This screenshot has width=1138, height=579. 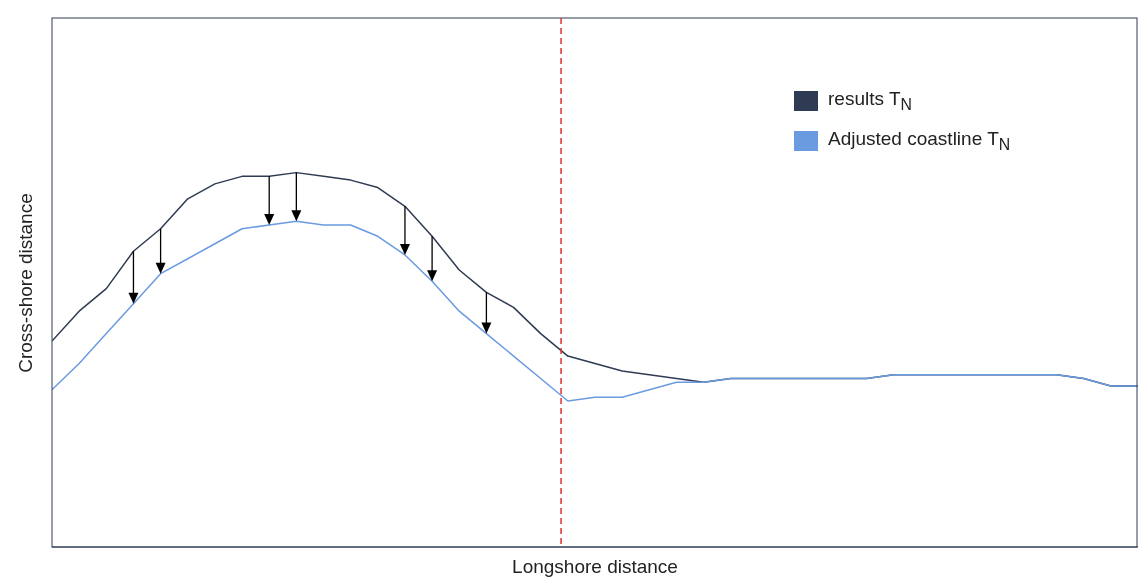 I want to click on x-axis-title: Longshore distance, so click(x=595, y=566).